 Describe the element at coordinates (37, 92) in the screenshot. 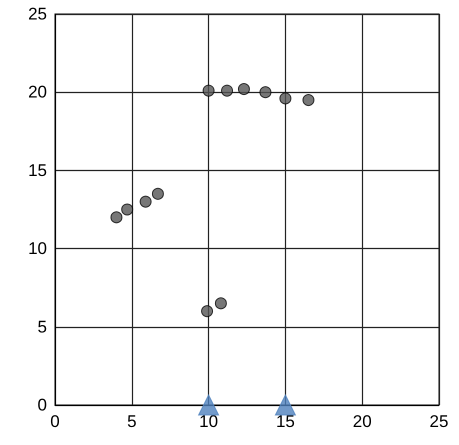

I see `y-tick-label: 20` at that location.